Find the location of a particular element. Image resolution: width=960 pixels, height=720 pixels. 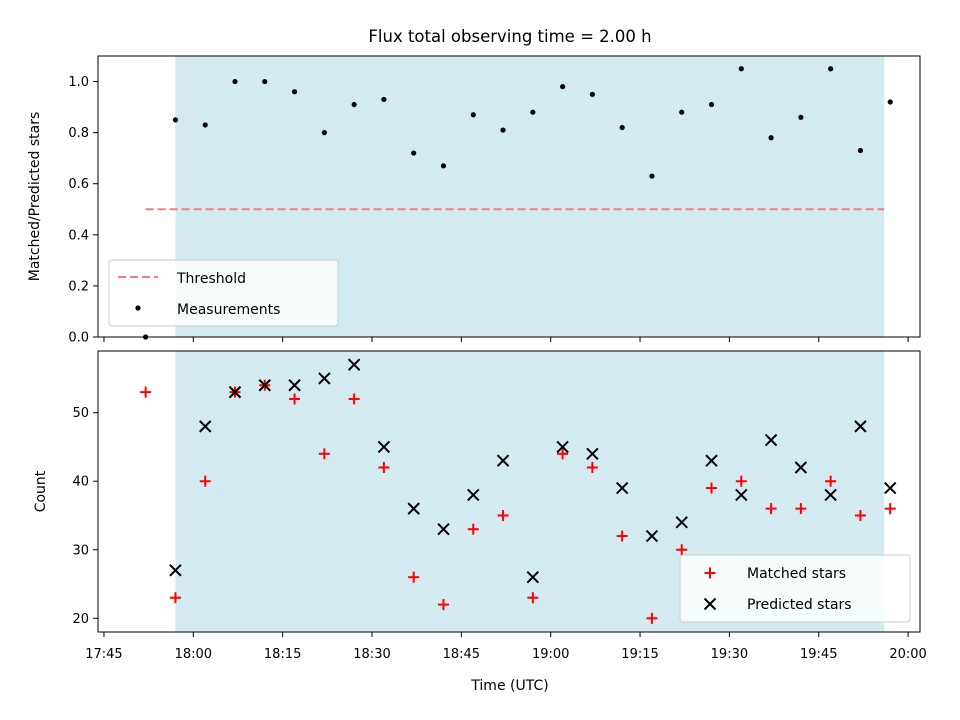

count-y-axis: 20 30 40 50 is located at coordinates (85, 516).